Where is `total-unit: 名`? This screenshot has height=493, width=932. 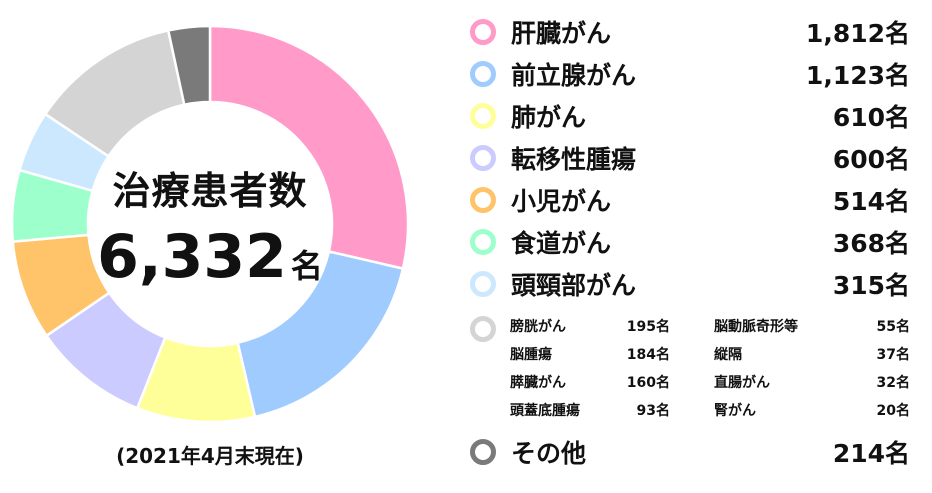
total-unit: 名 is located at coordinates (306, 266).